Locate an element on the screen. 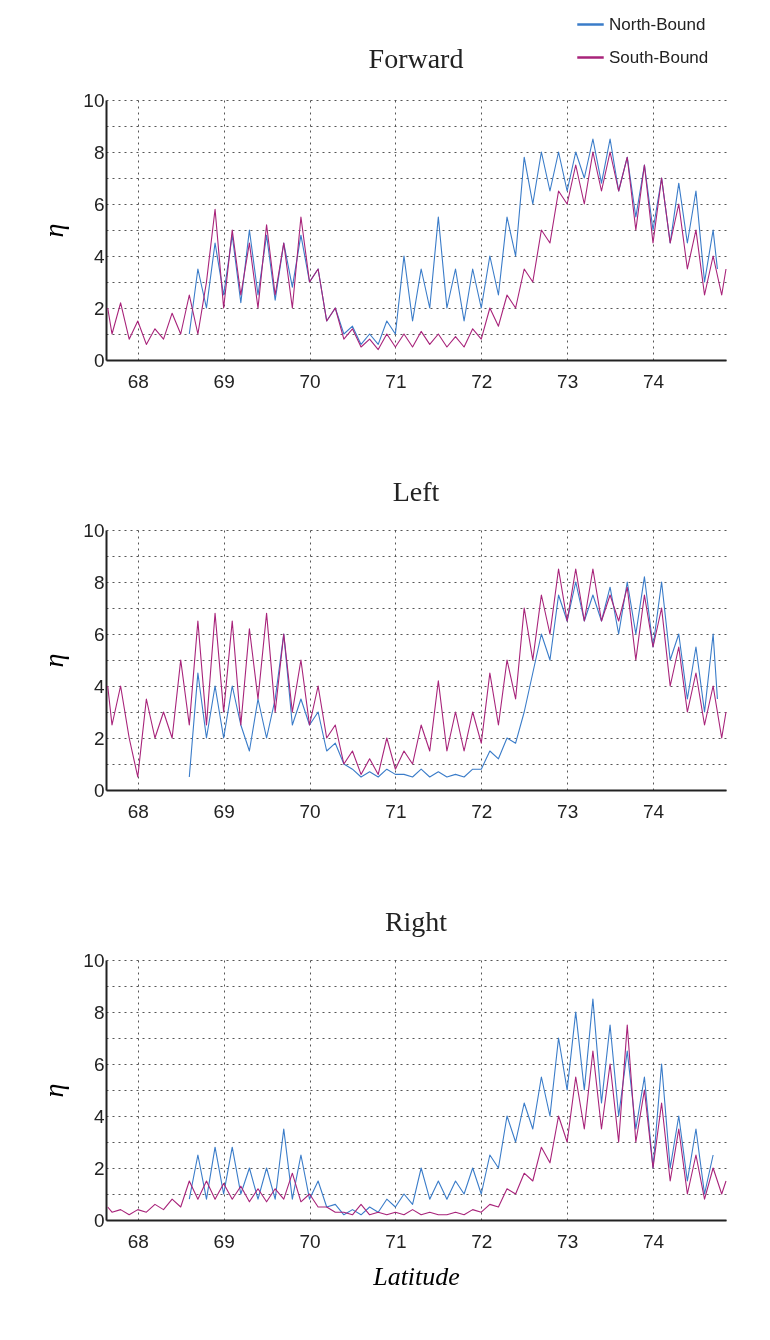  legend-label: South-Bound is located at coordinates (659, 57).